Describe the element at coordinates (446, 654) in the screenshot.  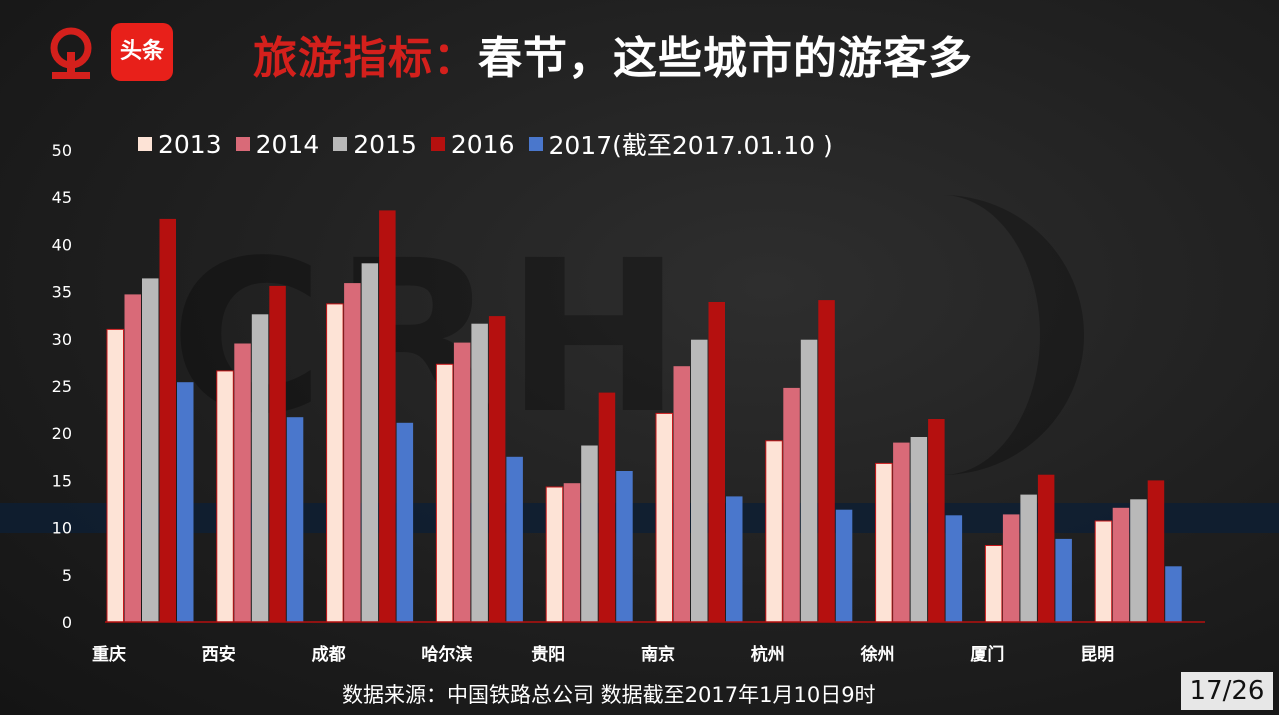
I see `category-label: 哈尔滨` at that location.